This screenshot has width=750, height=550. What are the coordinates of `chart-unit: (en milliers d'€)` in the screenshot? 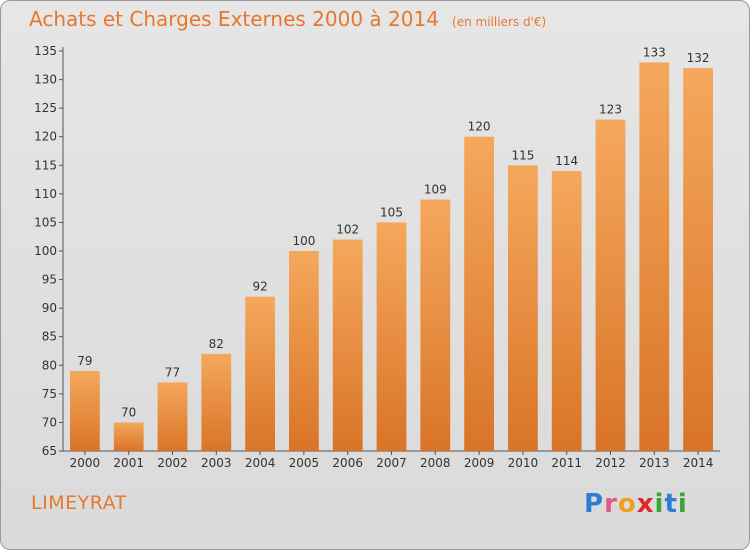 It's located at (499, 22).